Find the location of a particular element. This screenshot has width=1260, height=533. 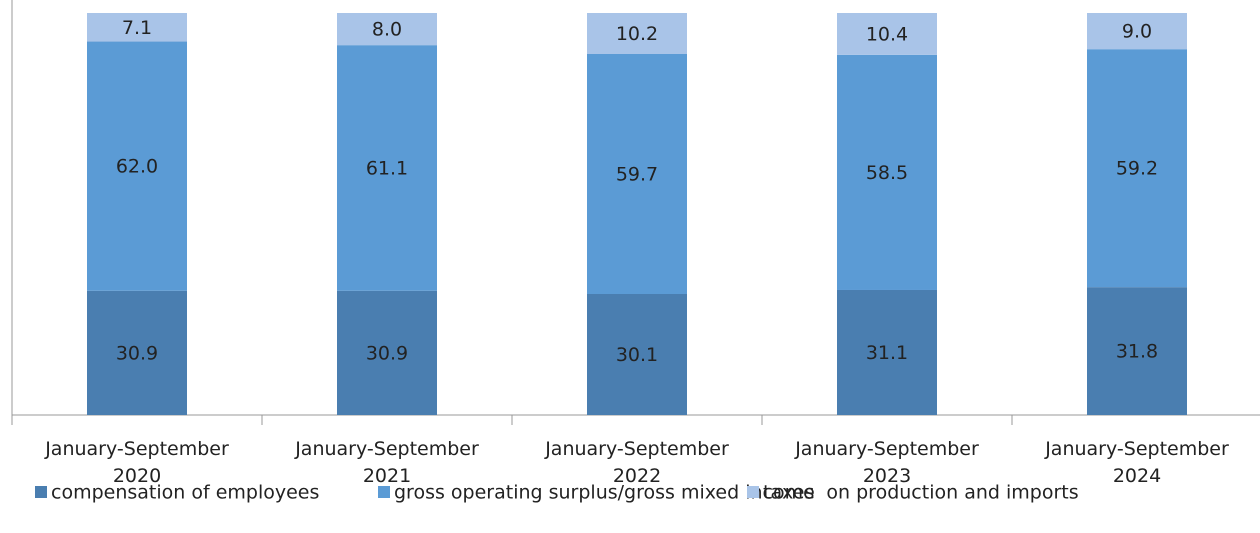

data-label: 30.1 is located at coordinates (637, 355).